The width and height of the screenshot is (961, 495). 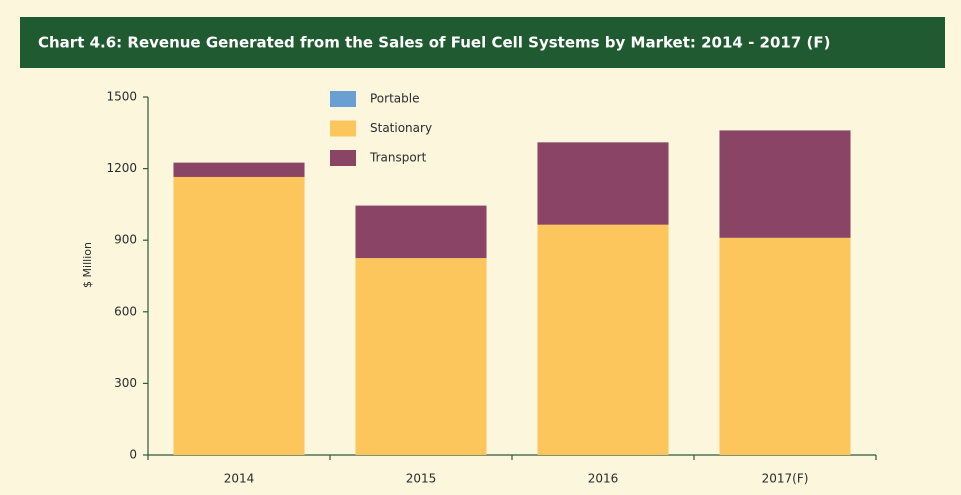 What do you see at coordinates (785, 479) in the screenshot?
I see `x-tick-label: 2017(F)` at bounding box center [785, 479].